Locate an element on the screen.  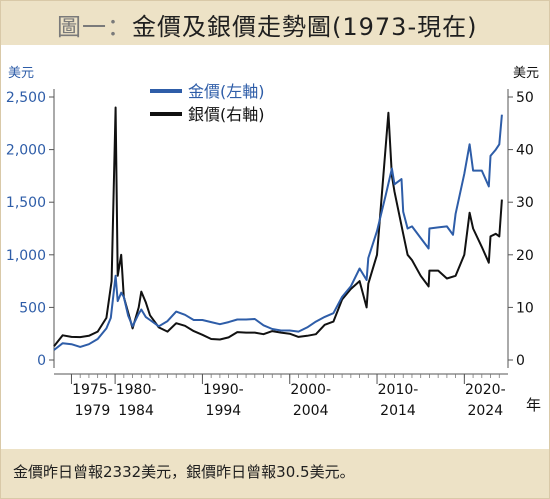
right-tick-label: 40 is located at coordinates (525, 151).